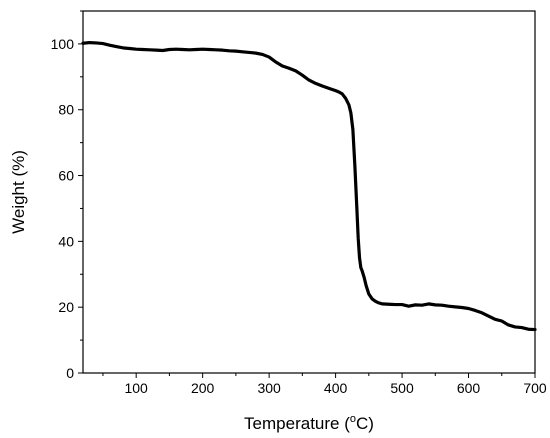 Image resolution: width=550 pixels, height=438 pixels. Describe the element at coordinates (80, 192) in the screenshot. I see `y-ticks` at that location.